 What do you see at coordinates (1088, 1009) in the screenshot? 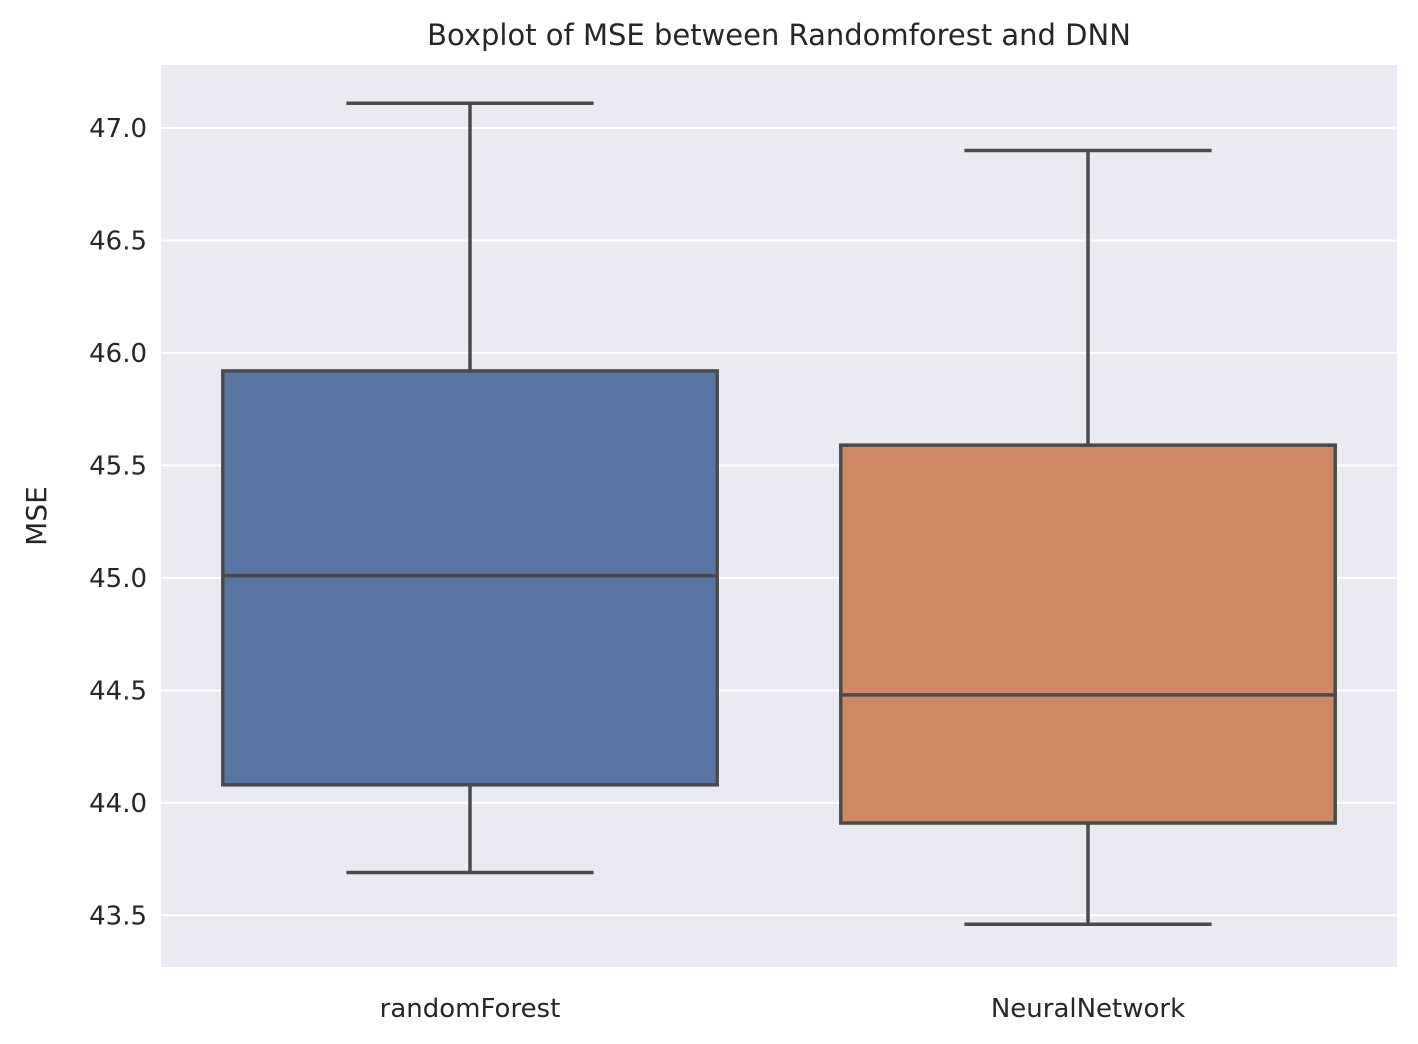
I see `x-tick-label: NeuralNetwork` at bounding box center [1088, 1009].